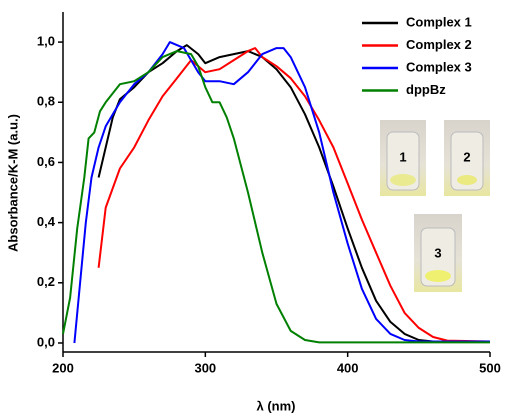 The height and width of the screenshot is (417, 505). What do you see at coordinates (46, 341) in the screenshot?
I see `y-tick-label: 0,0` at bounding box center [46, 341].